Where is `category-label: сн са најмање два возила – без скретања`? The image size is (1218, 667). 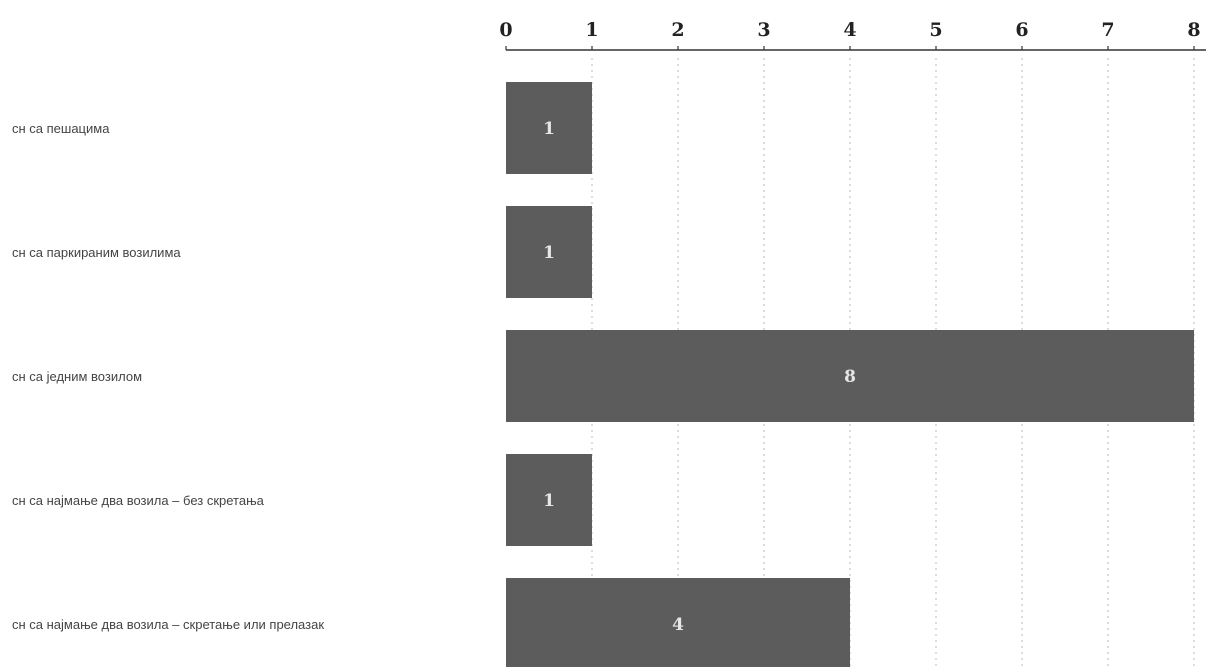
category-label: сн са најмање два возила – без скретања is located at coordinates (138, 500).